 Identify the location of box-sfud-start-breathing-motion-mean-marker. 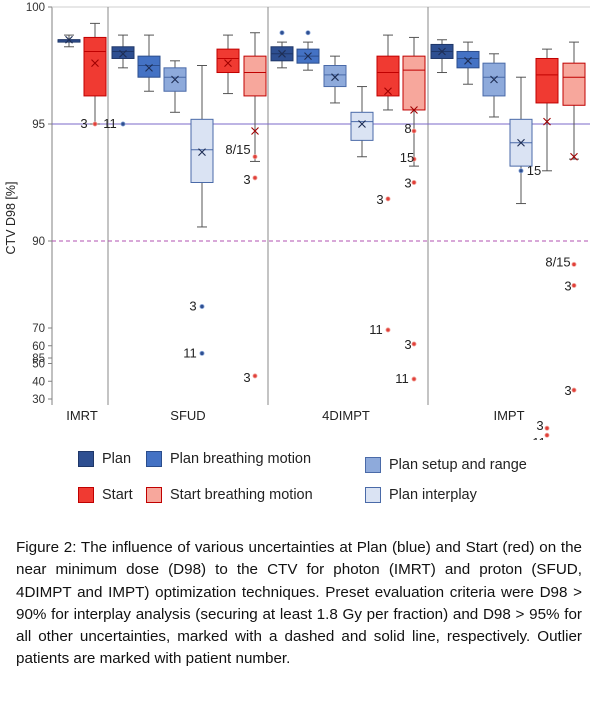
(255, 131).